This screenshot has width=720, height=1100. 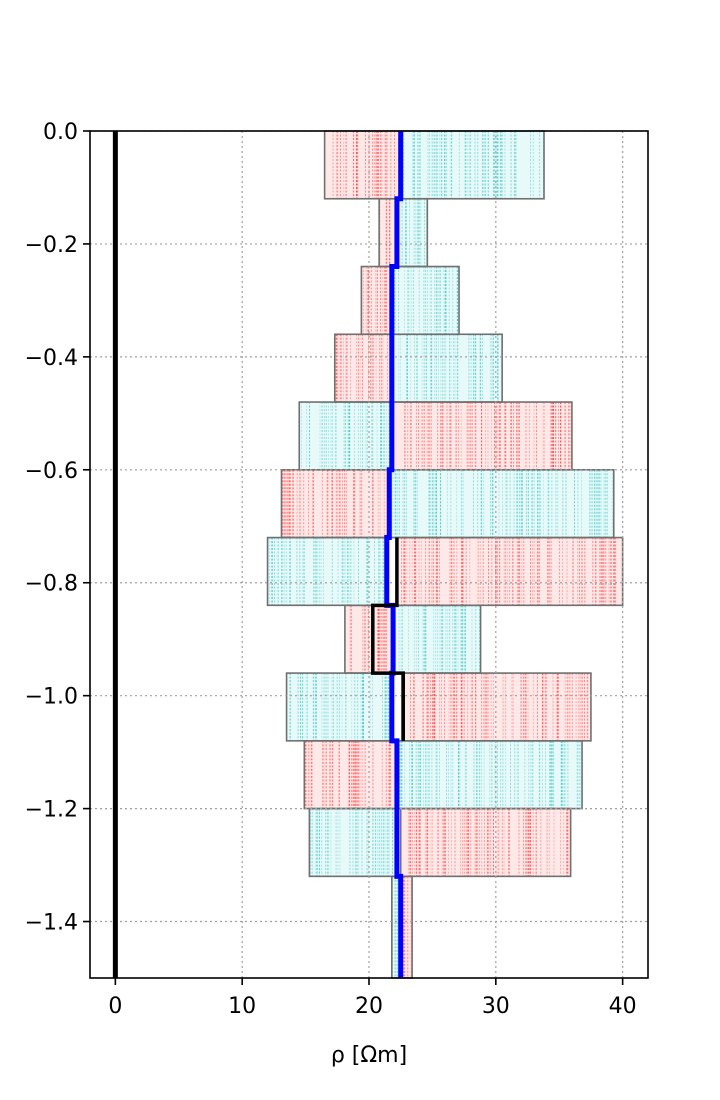 I want to click on layer-10-cyan-fill, so click(x=353, y=842).